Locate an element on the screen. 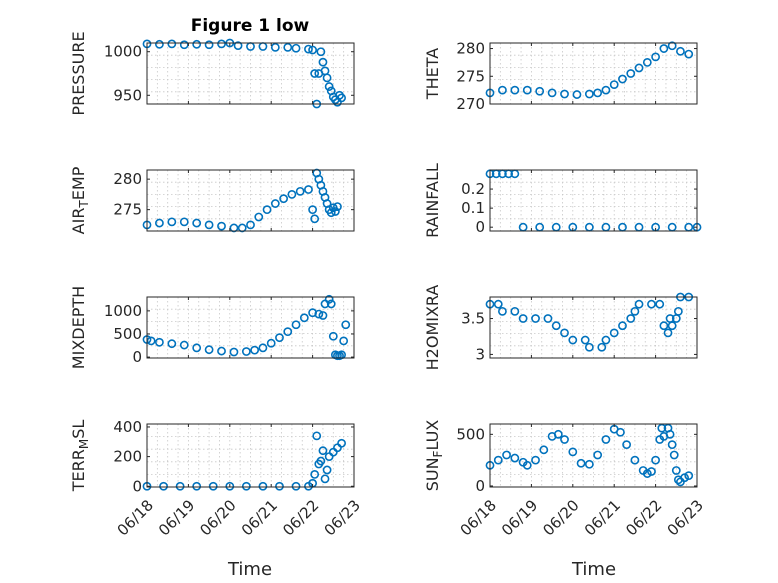  figure-title: Figure 1 low is located at coordinates (250, 26).